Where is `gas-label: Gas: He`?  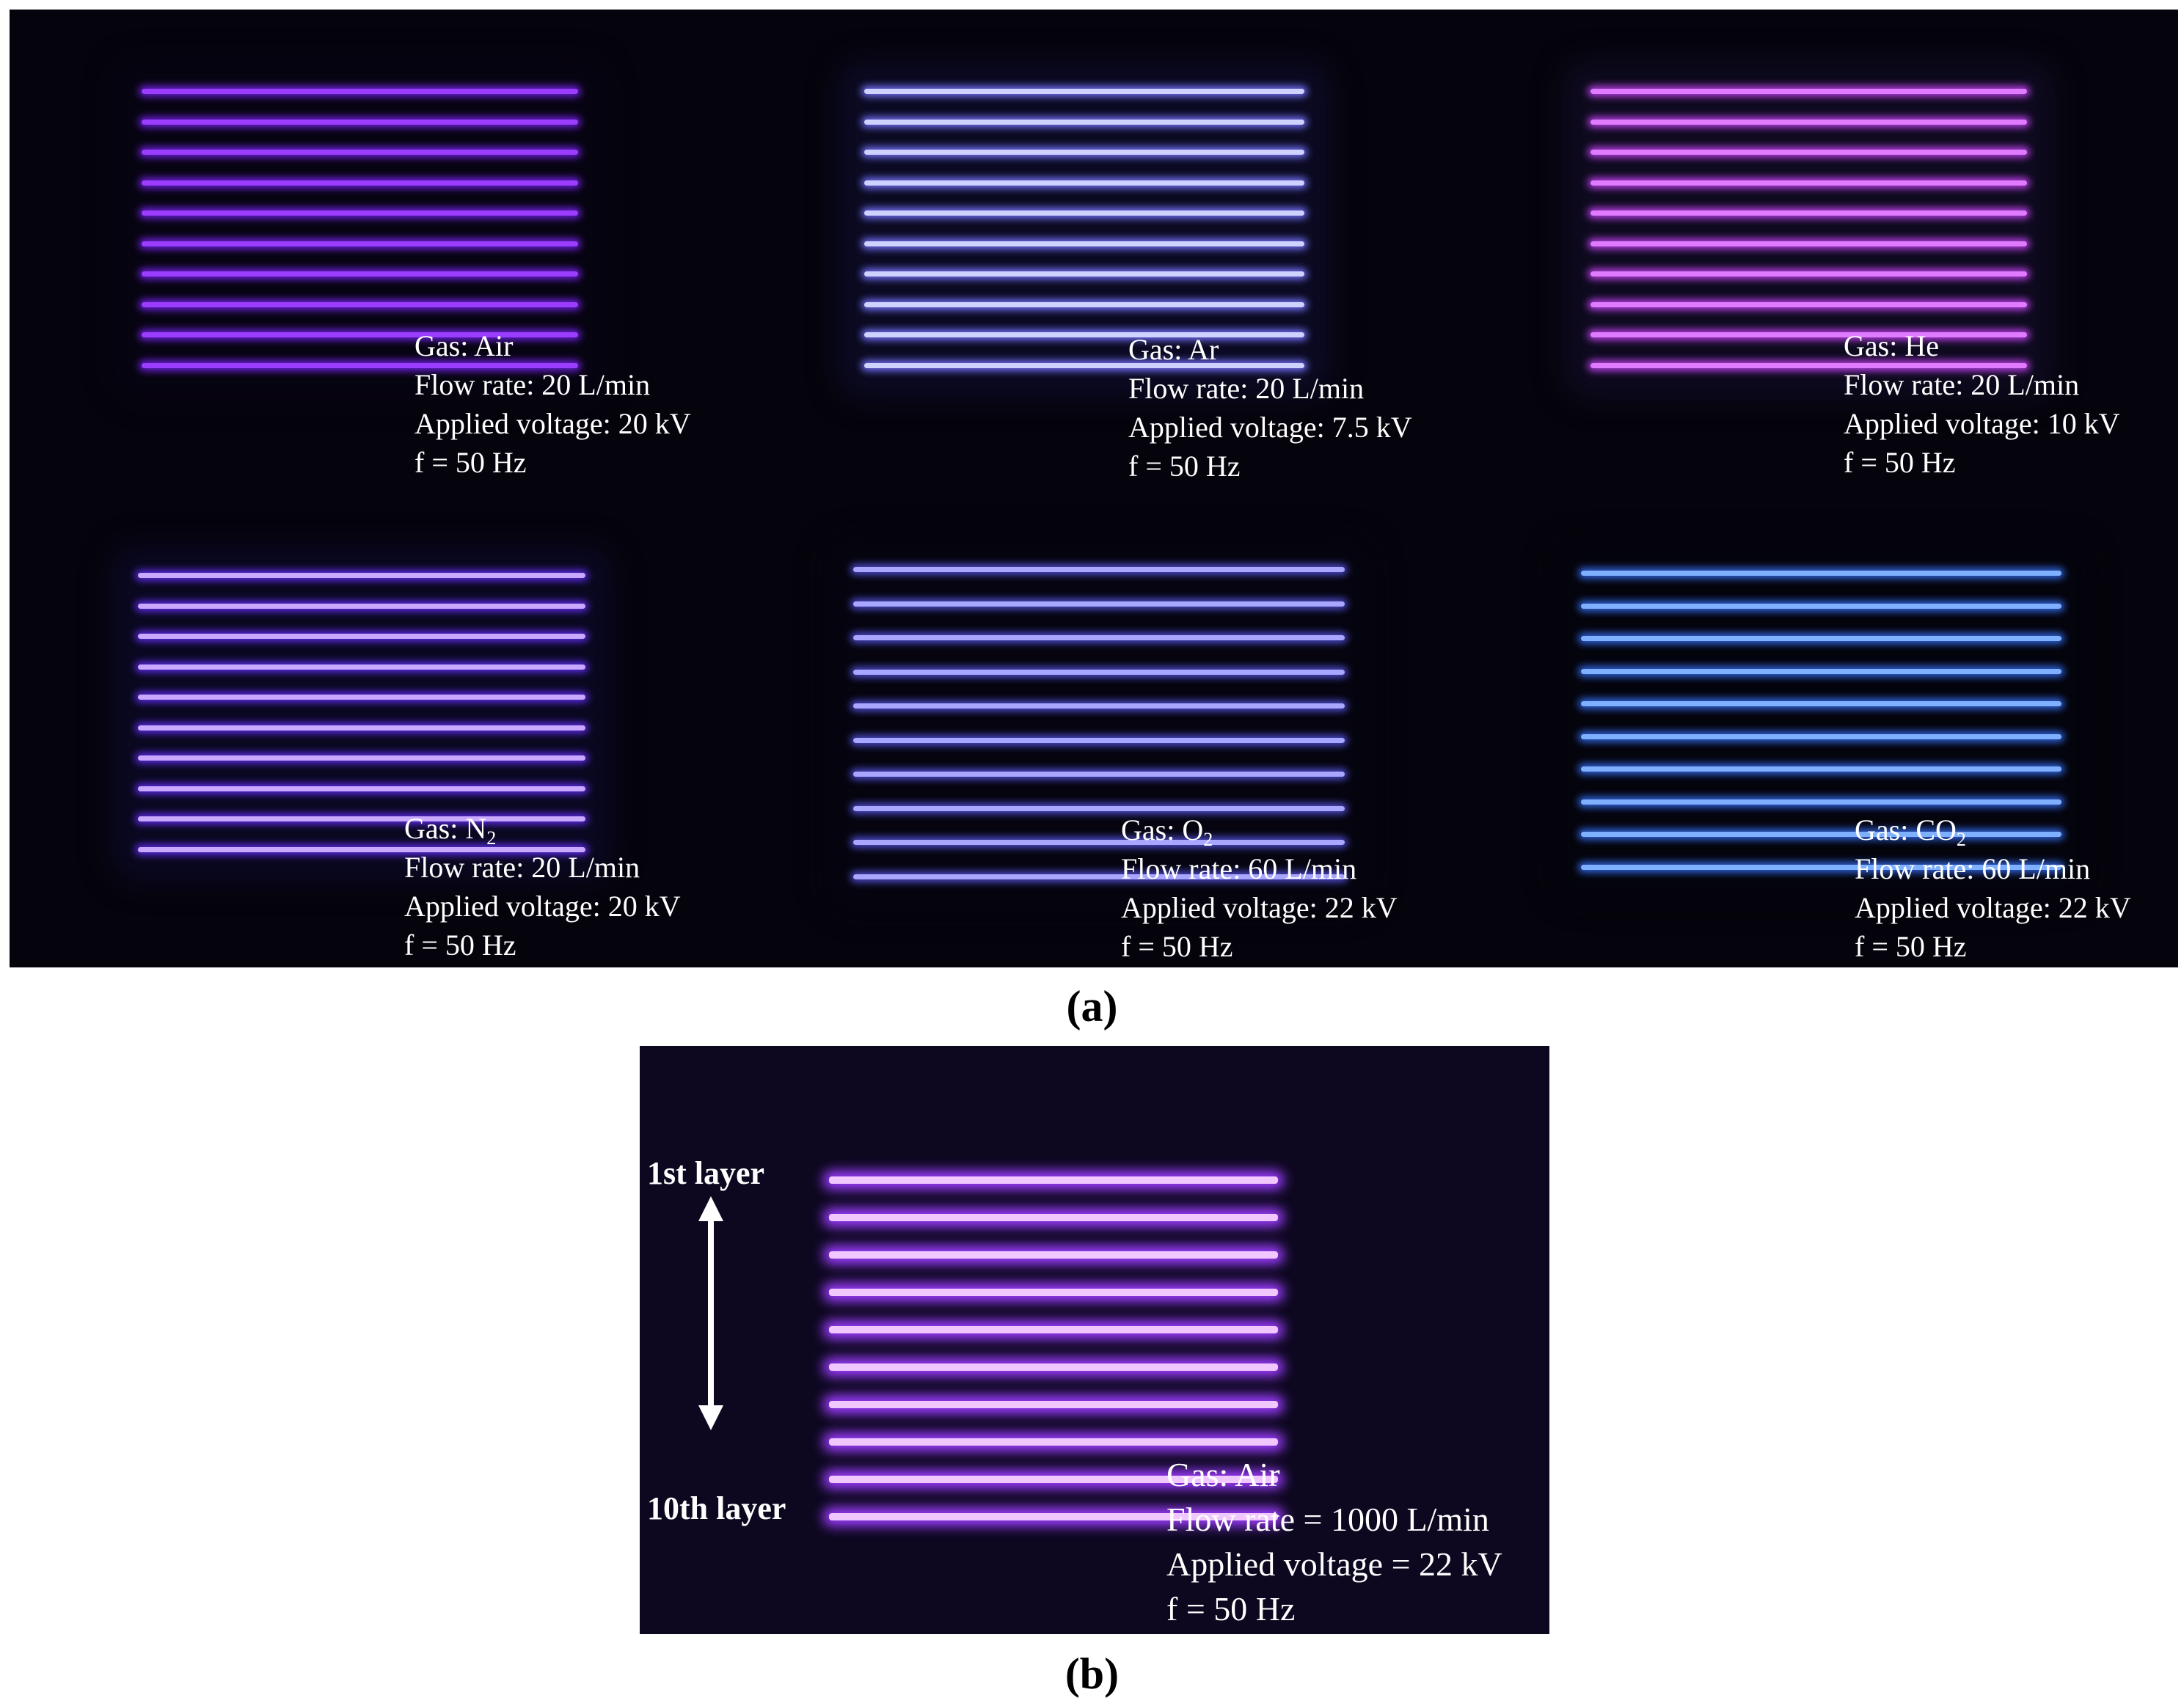
gas-label: Gas: He is located at coordinates (1892, 345).